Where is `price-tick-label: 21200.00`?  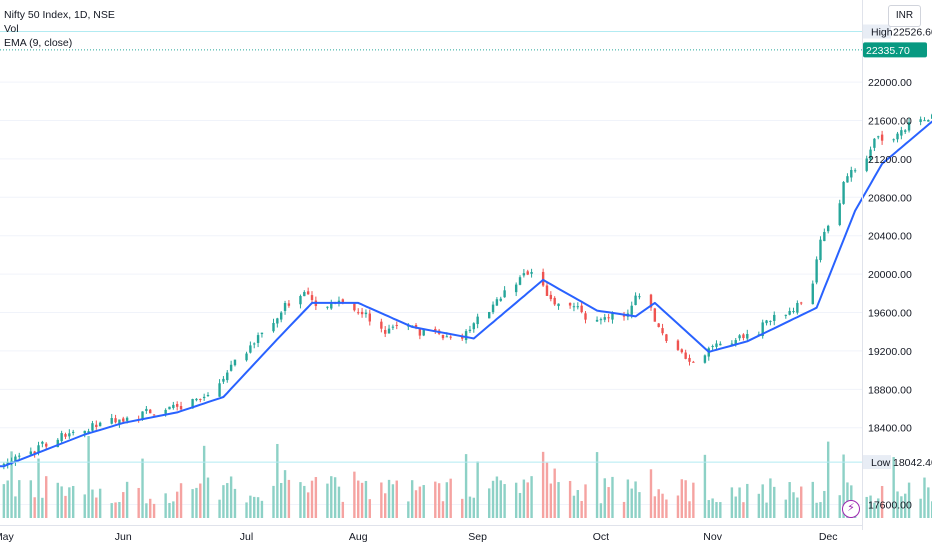
price-tick-label: 21200.00 is located at coordinates (890, 160).